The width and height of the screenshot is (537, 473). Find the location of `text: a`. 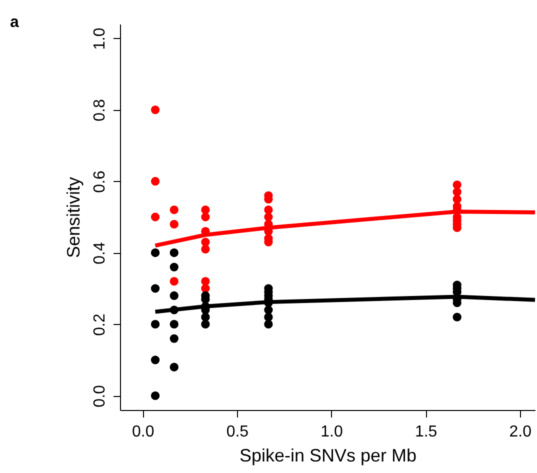

text: a is located at coordinates (14, 22).